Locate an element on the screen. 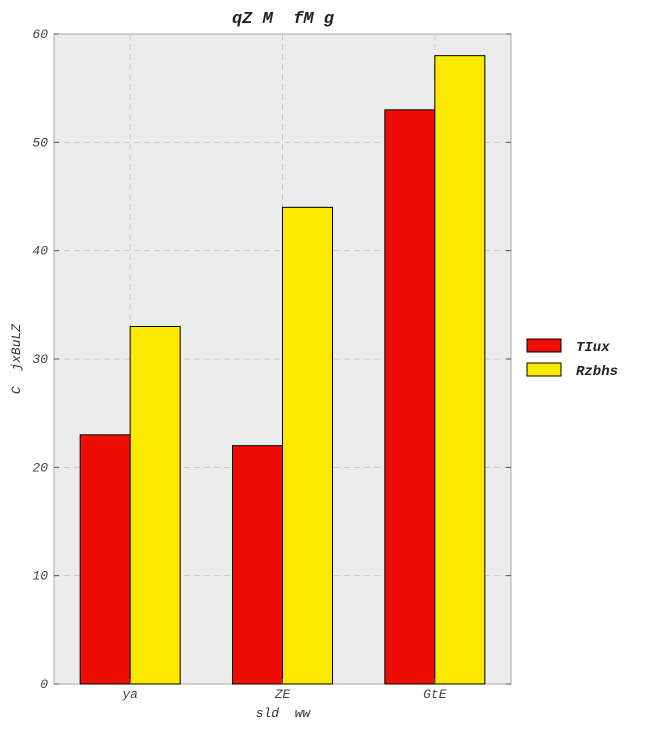 This screenshot has width=657, height=730. y-tick-label: 50 is located at coordinates (40, 142).